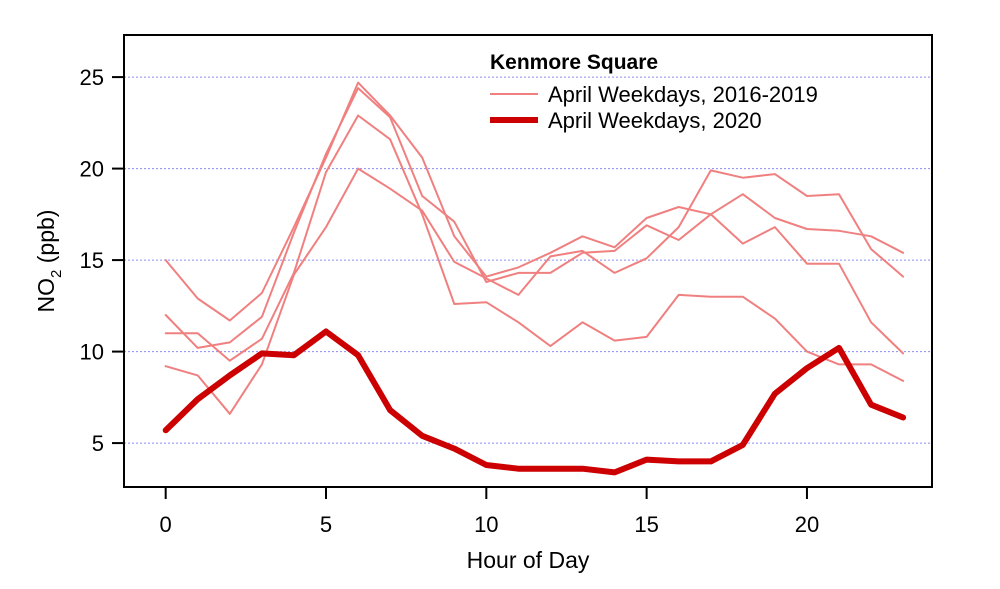  I want to click on y-axis-title-suffix: (ppb), so click(46, 240).